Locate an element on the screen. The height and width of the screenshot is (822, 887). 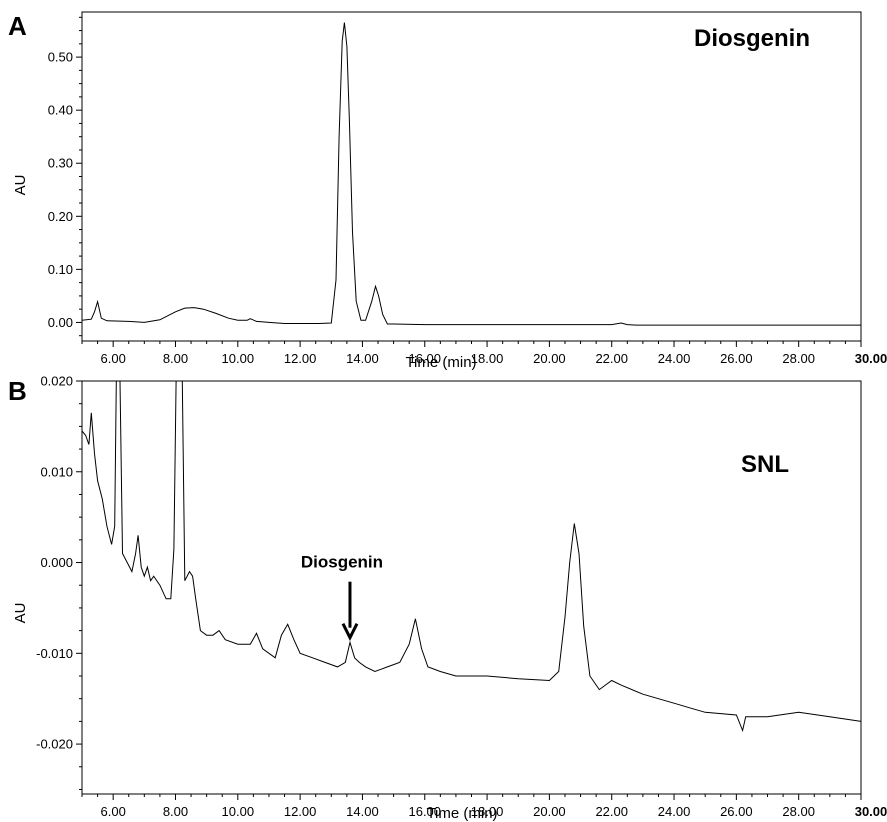
panel-b-arrow-head is located at coordinates (350, 632).